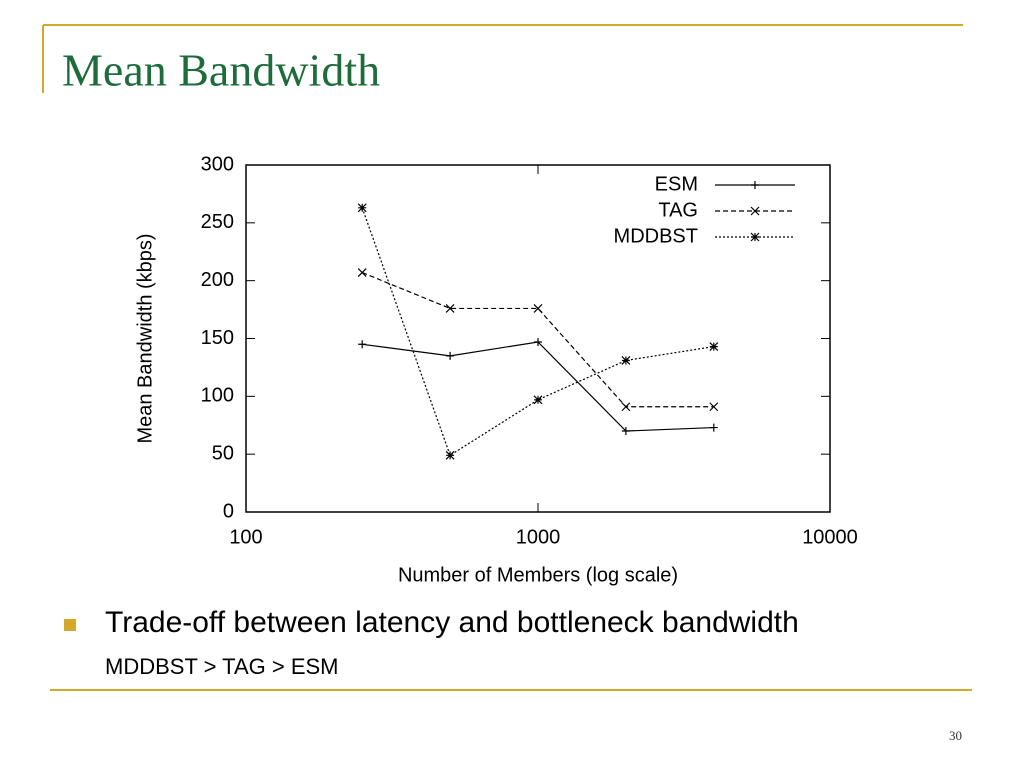  What do you see at coordinates (145, 338) in the screenshot?
I see `y-axis-label: Mean Bandwidth (kbps)` at bounding box center [145, 338].